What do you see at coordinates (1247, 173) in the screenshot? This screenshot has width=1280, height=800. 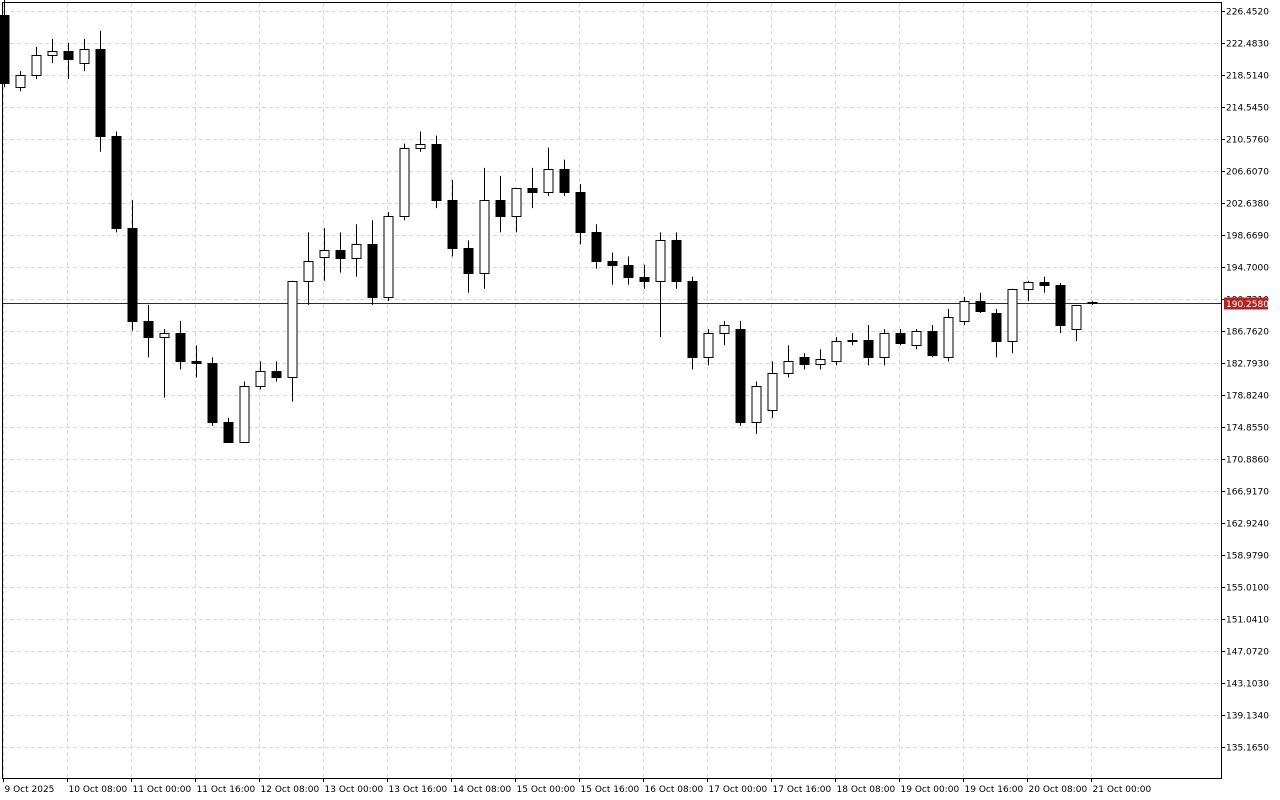 I see `y-tick-label: 206.6070` at bounding box center [1247, 173].